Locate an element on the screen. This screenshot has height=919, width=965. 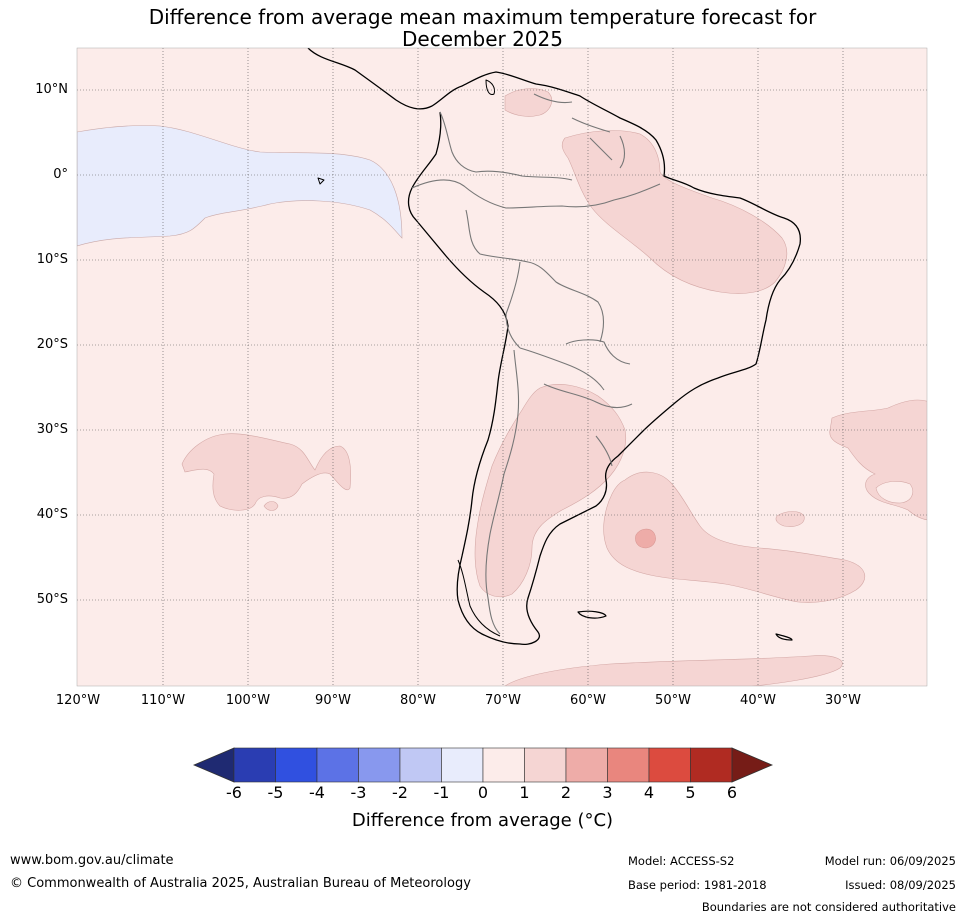
colorbar is located at coordinates (483, 765).